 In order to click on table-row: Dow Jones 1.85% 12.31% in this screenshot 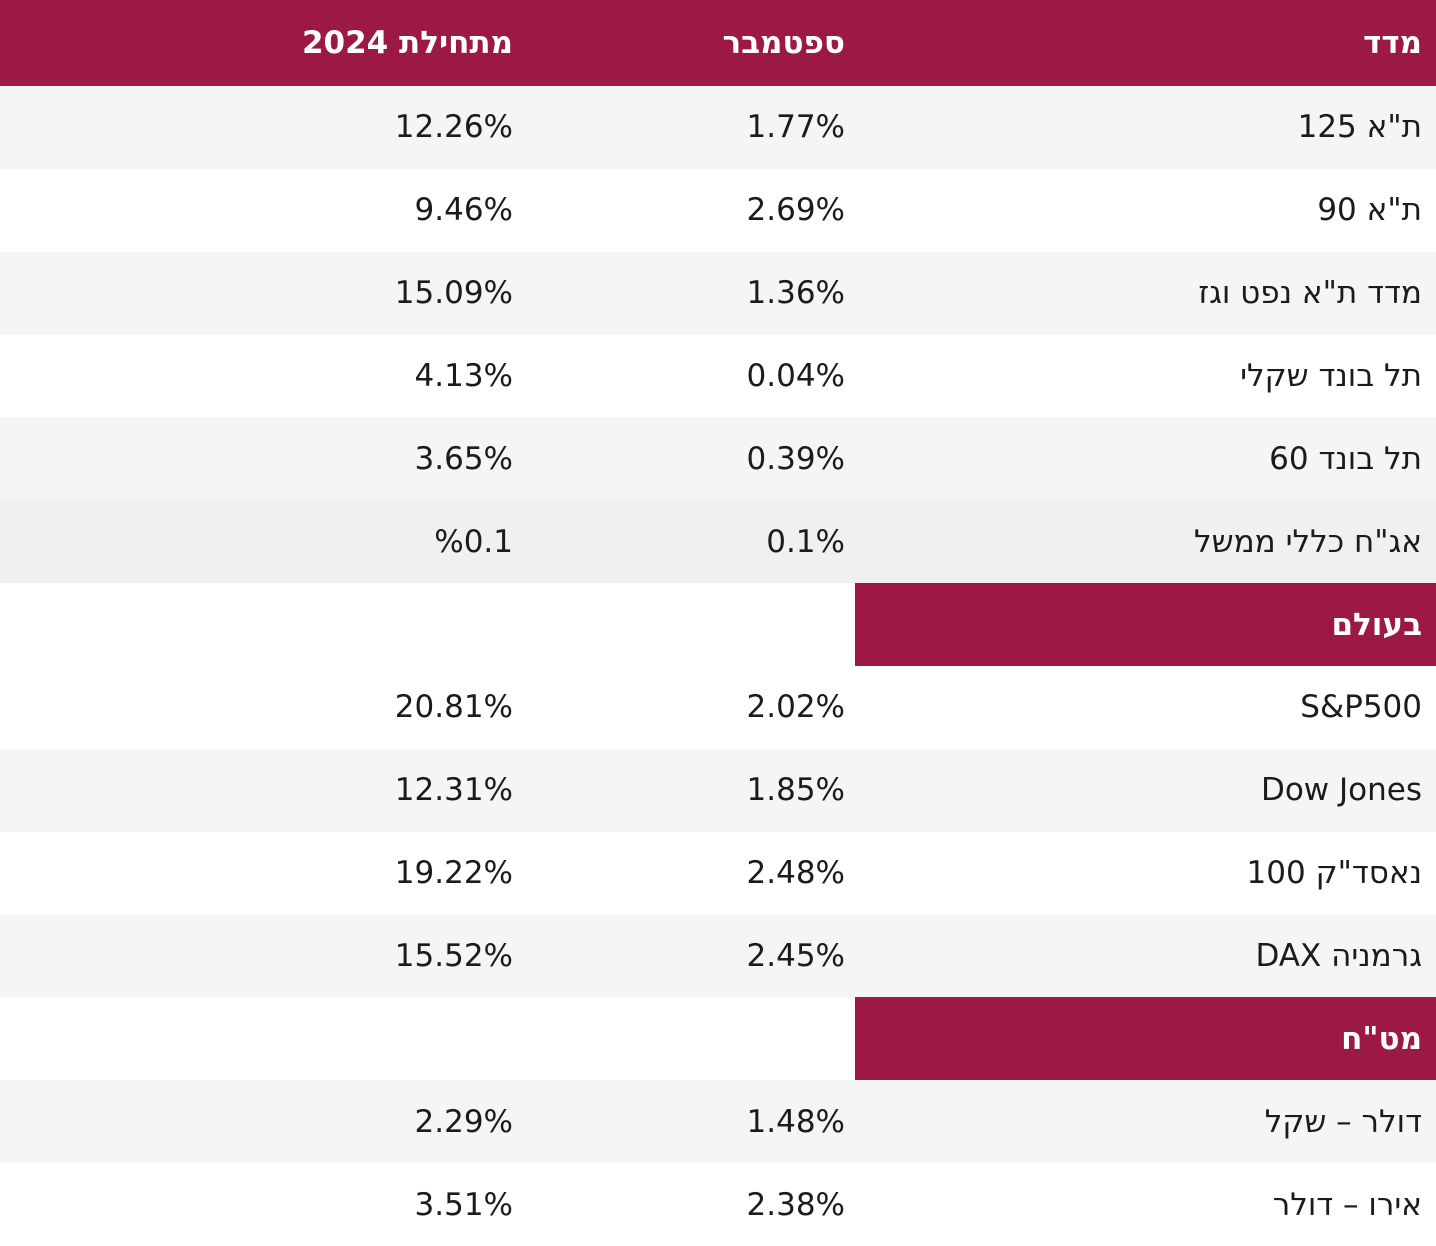, I will do `click(718, 790)`.